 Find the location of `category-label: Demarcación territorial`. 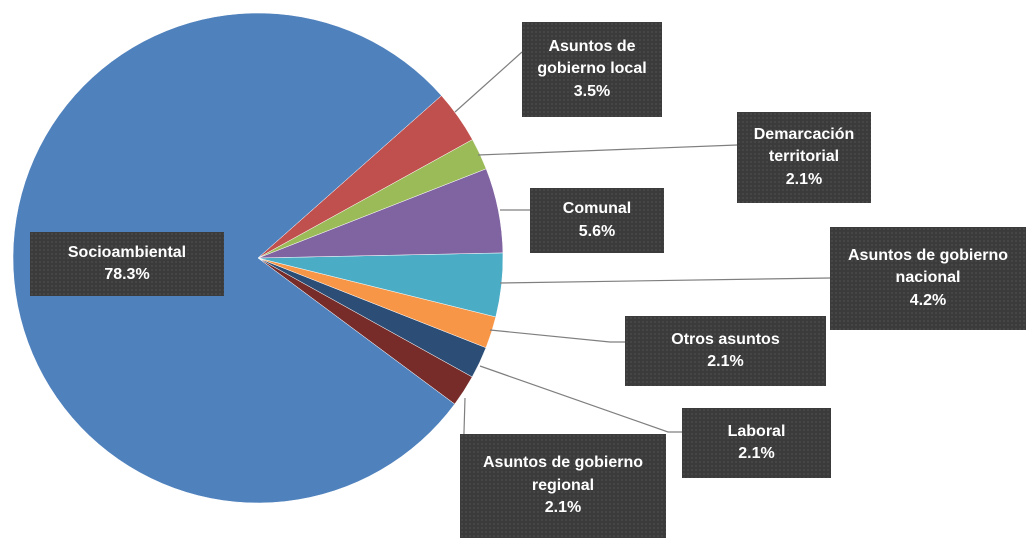

category-label: Demarcación territorial is located at coordinates (804, 145).